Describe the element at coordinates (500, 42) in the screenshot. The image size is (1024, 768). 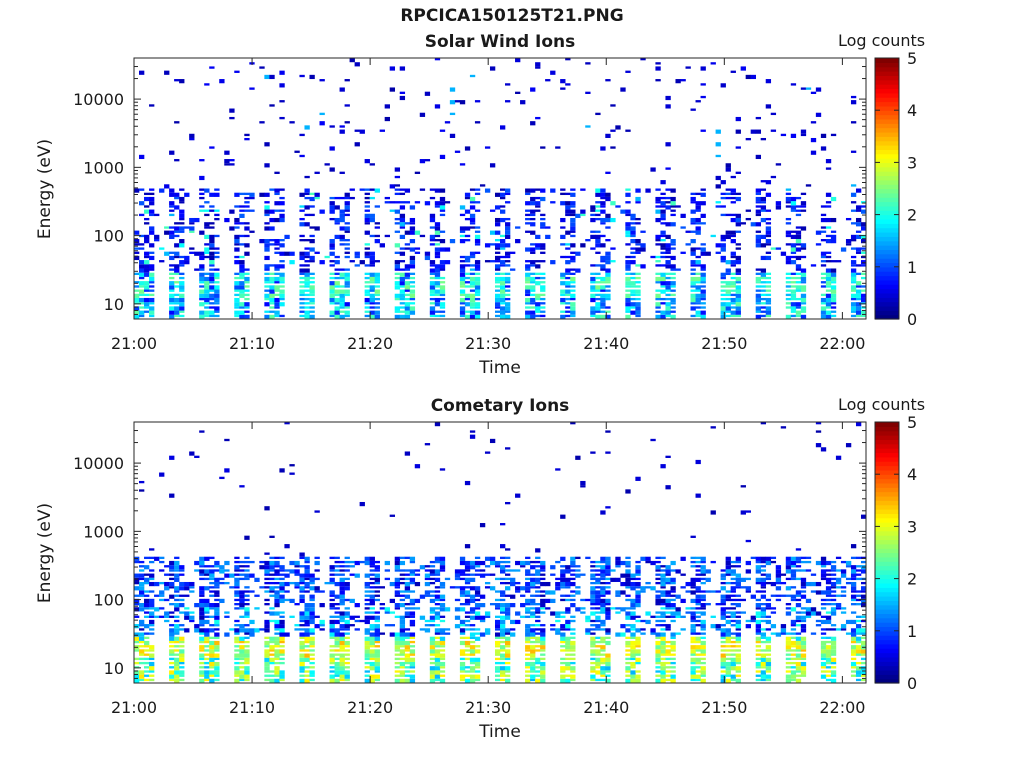
I see `panel-title-solar-wind: Solar Wind Ions` at that location.